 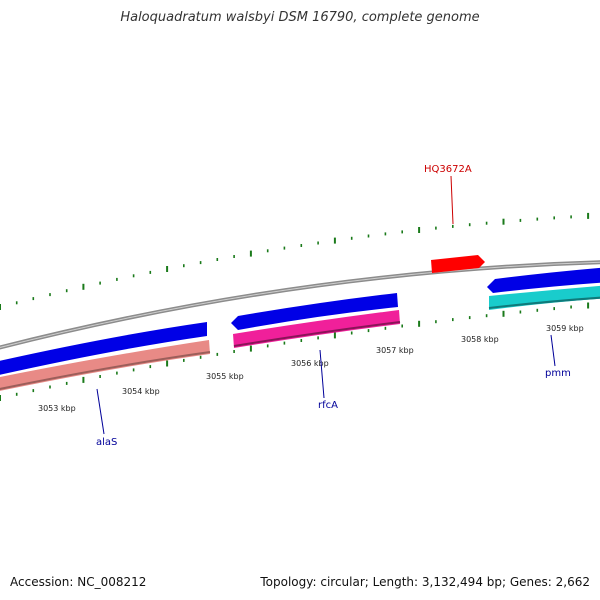 I want to click on gene-label-rfcA: rfcA, so click(x=328, y=405).